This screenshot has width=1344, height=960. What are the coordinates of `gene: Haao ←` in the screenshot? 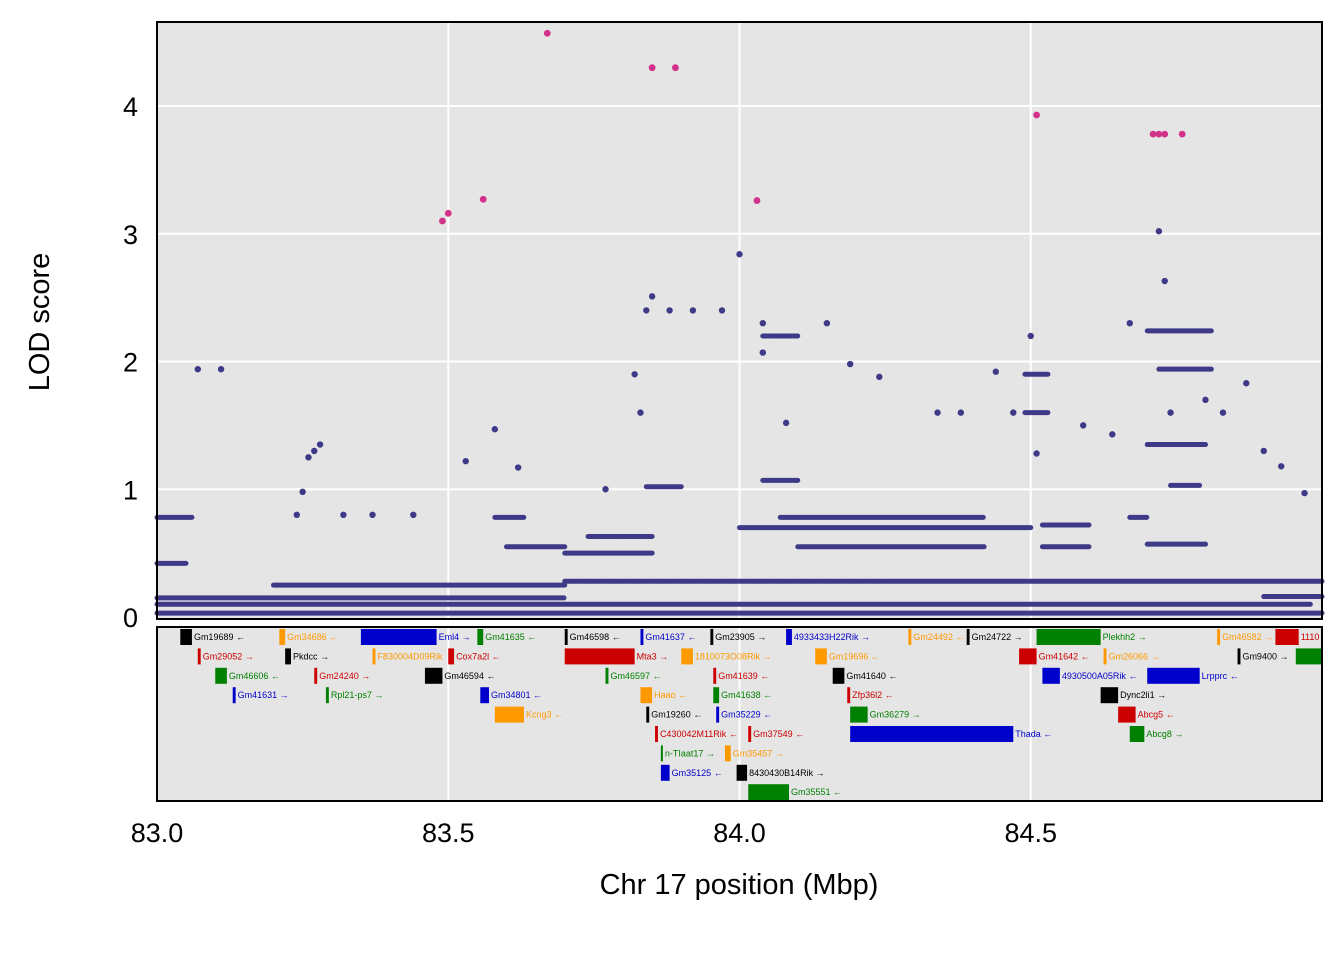 It's located at (663, 695).